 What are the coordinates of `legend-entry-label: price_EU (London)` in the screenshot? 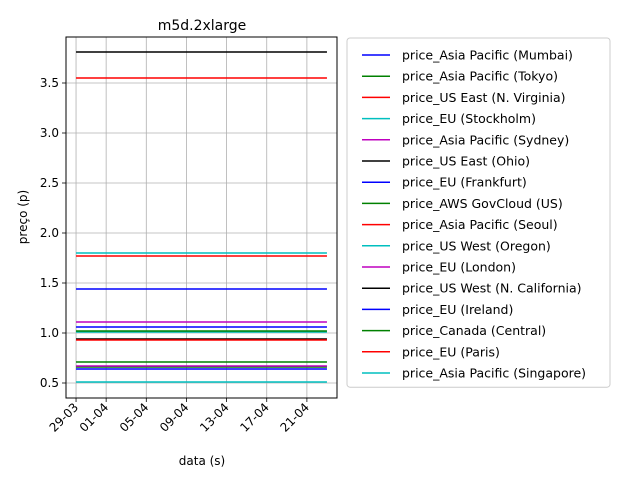 It's located at (459, 267).